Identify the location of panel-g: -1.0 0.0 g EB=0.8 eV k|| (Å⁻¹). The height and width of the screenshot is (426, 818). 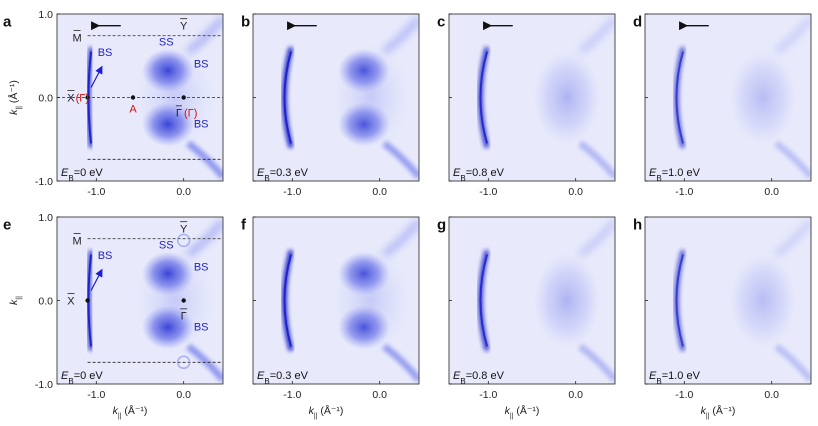
(526, 318).